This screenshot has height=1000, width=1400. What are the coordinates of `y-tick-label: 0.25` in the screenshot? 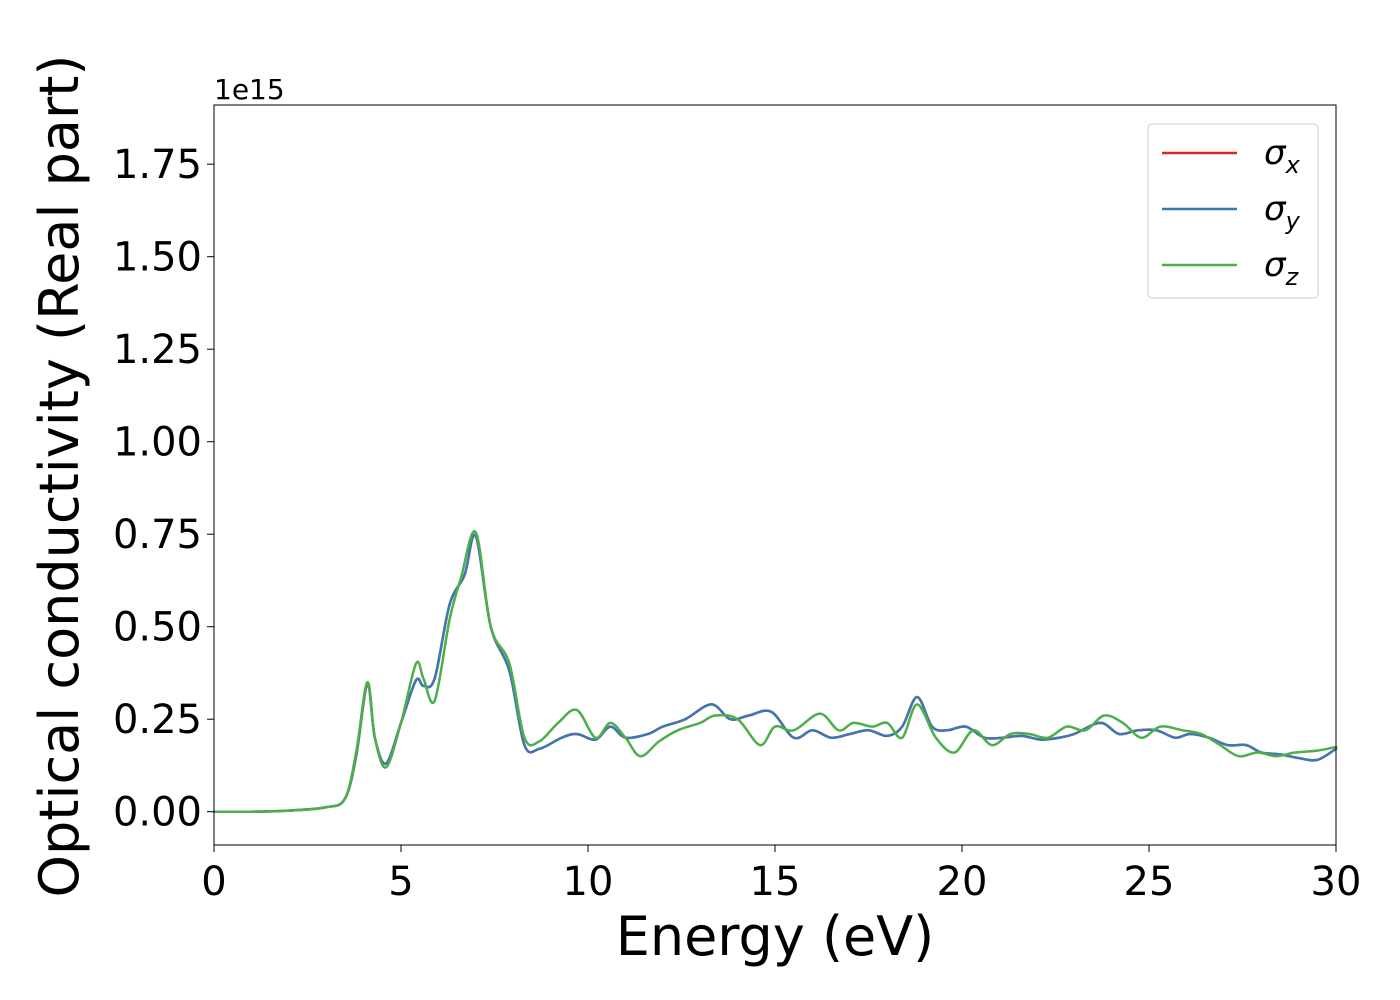 It's located at (157, 720).